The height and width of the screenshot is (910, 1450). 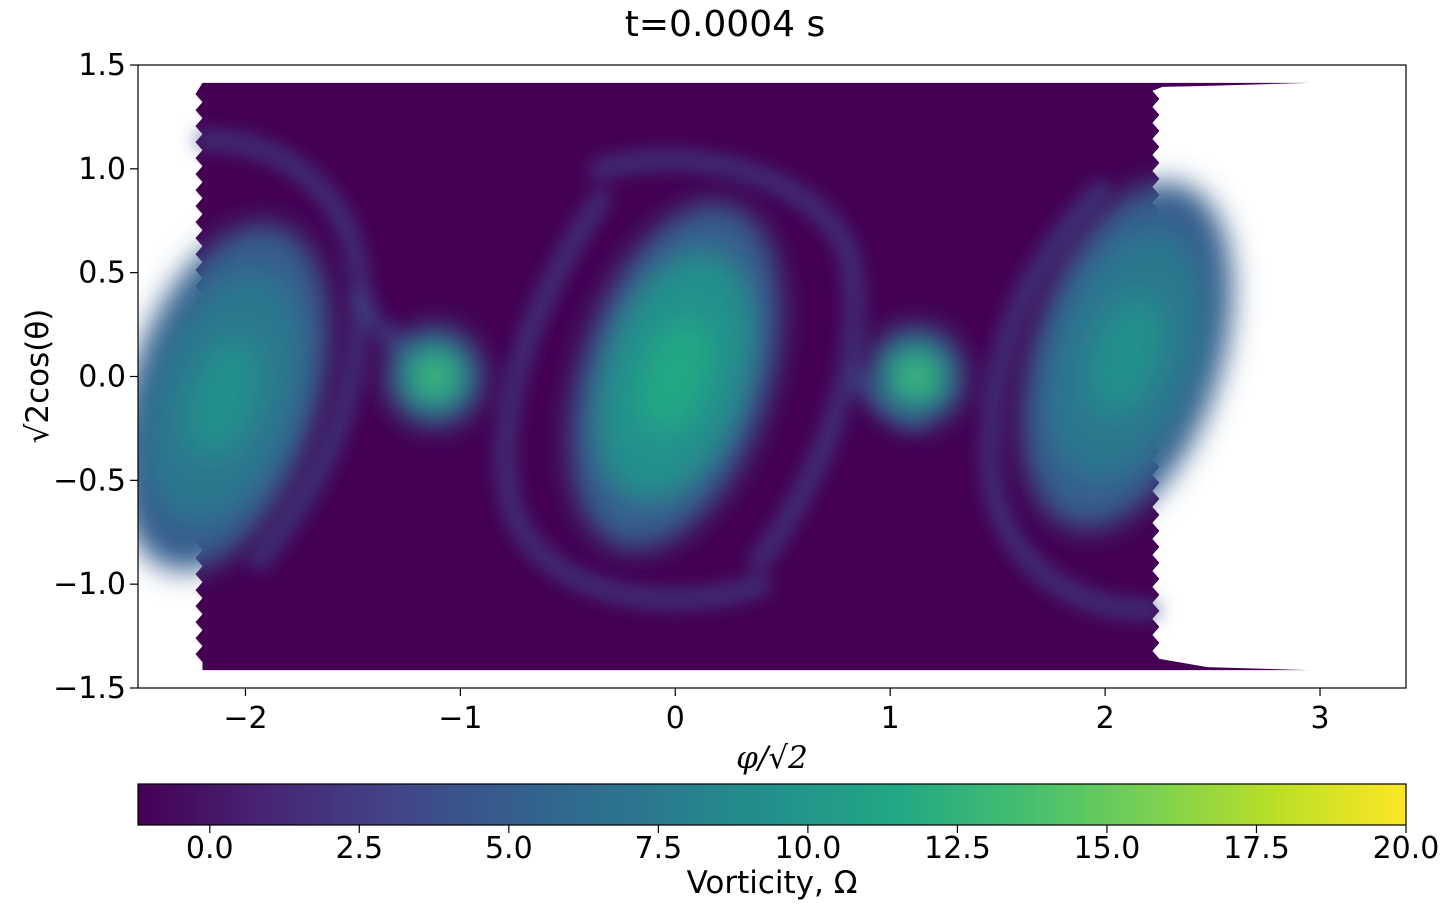 What do you see at coordinates (89, 584) in the screenshot?
I see `y-tick-label: −1.0` at bounding box center [89, 584].